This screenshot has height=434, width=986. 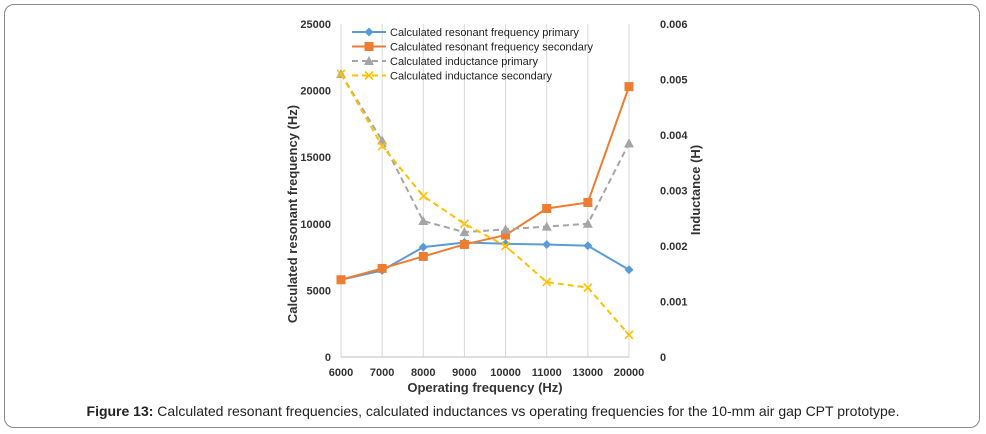 I want to click on x-tick-label: 10000, so click(x=505, y=373).